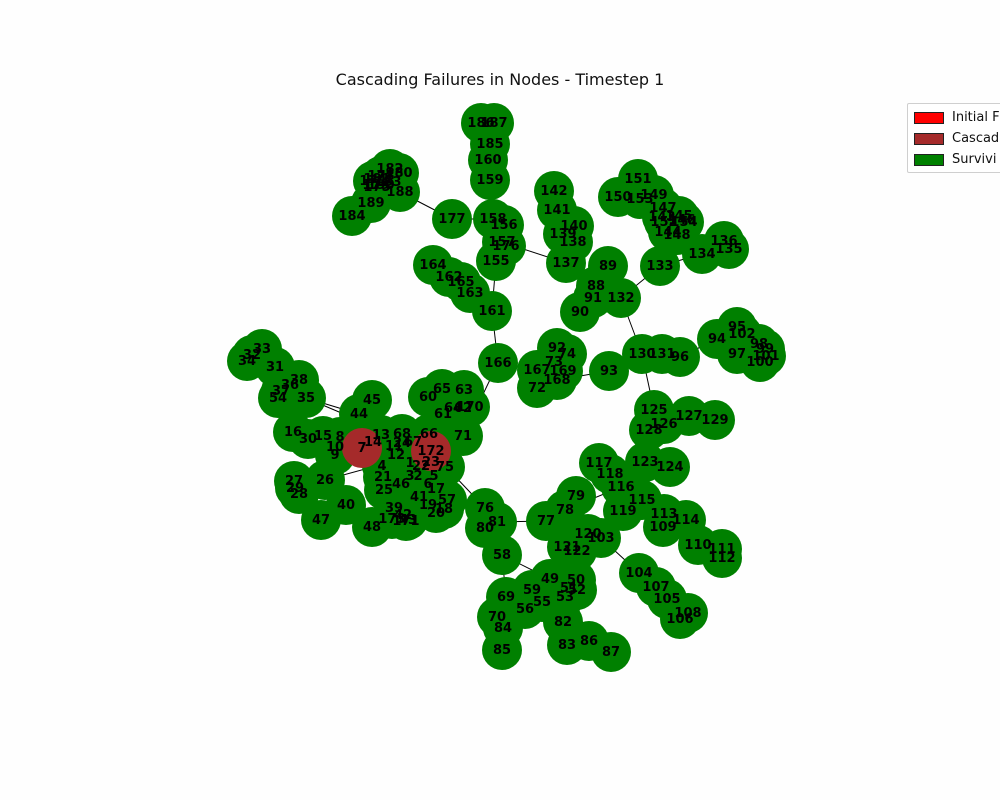 This screenshot has width=1000, height=800. I want to click on node-label-29: 29, so click(295, 488).